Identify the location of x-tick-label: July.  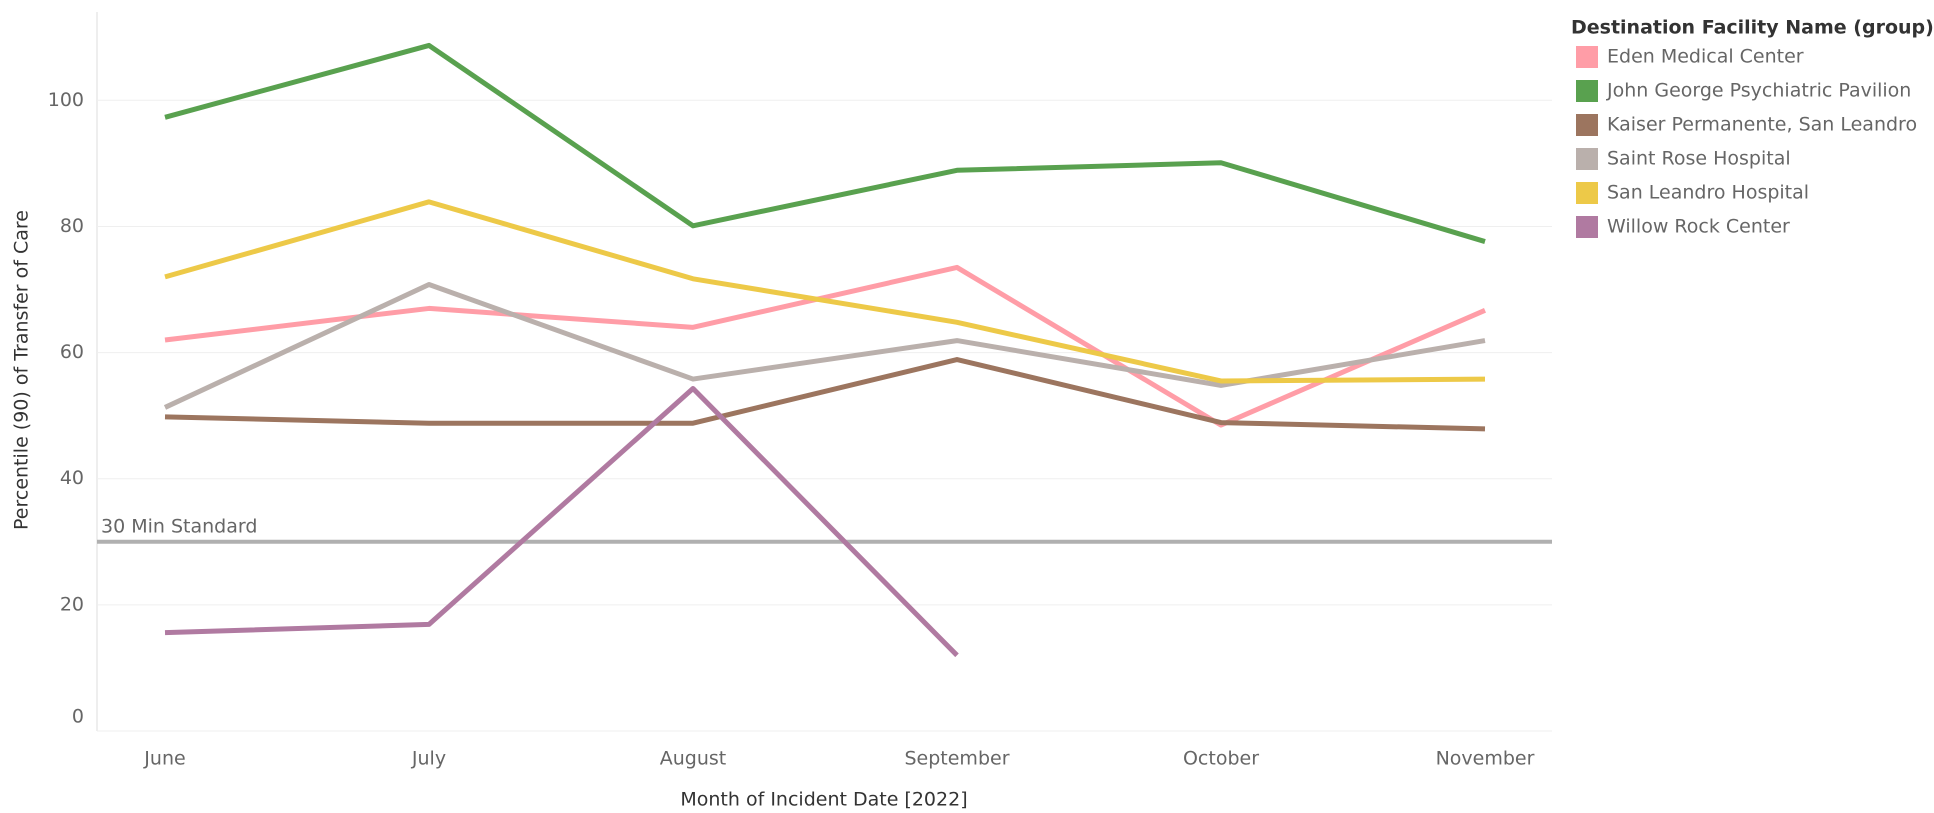
(428, 759).